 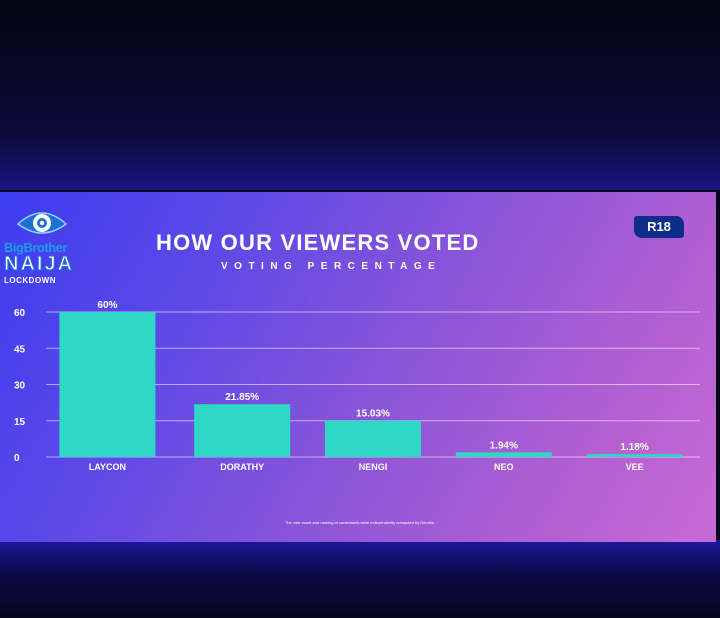 I want to click on show-logo: BigBrother NAIJA LOCKDOWN, so click(x=43, y=247).